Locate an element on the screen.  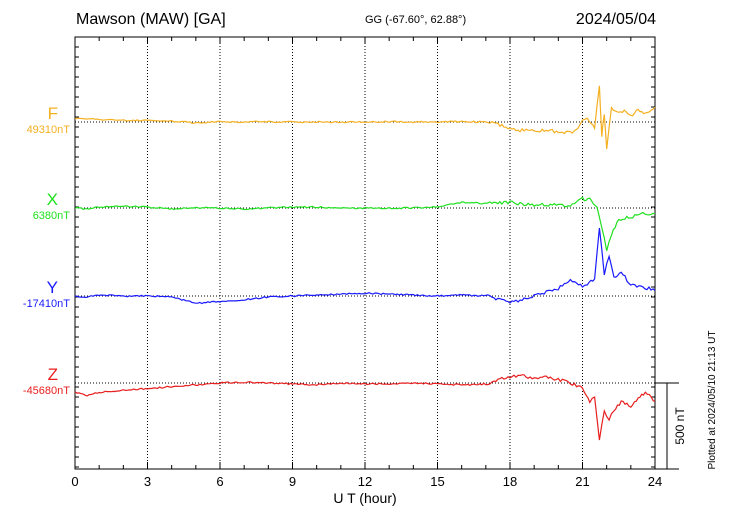
x-tick-label-3: 3 is located at coordinates (147, 481).